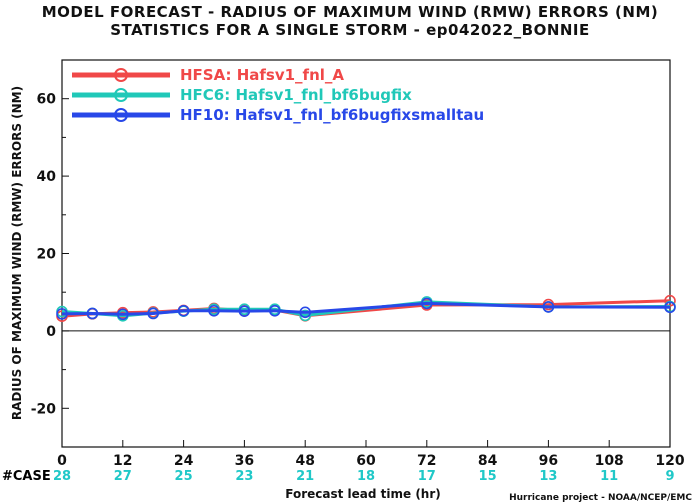  Describe the element at coordinates (122, 461) in the screenshot. I see `x-tick-label: 12` at that location.